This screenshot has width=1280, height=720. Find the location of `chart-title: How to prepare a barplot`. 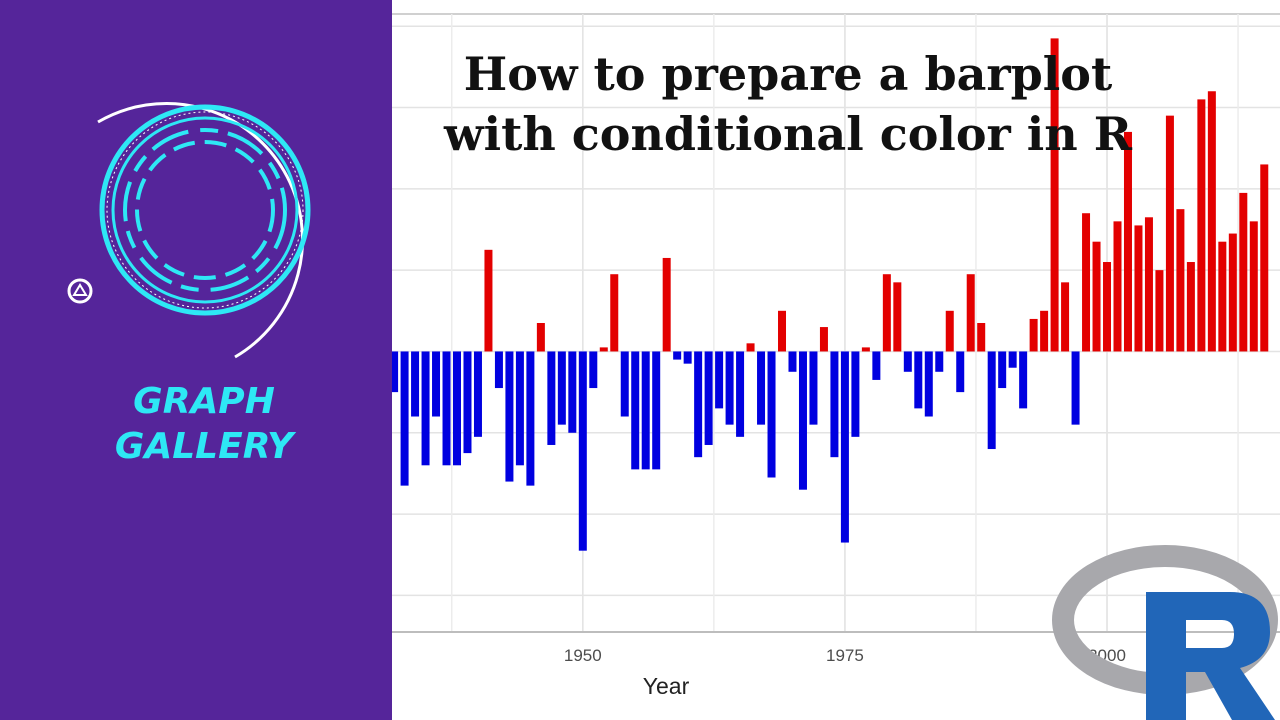

chart-title: How to prepare a barplot is located at coordinates (788, 74).